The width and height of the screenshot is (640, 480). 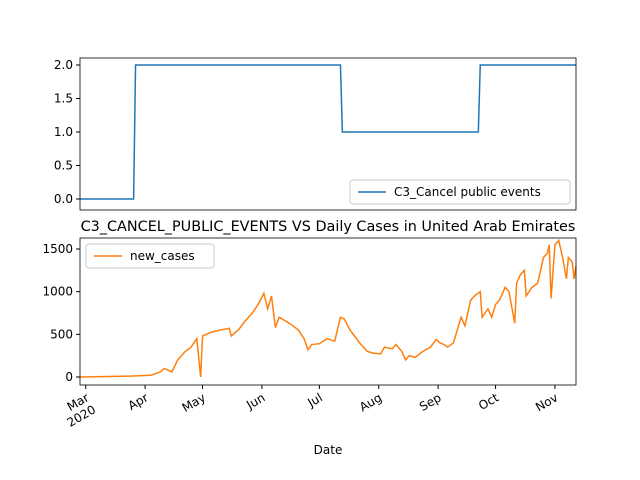 What do you see at coordinates (57, 249) in the screenshot?
I see `y-tick-label: 1500` at bounding box center [57, 249].